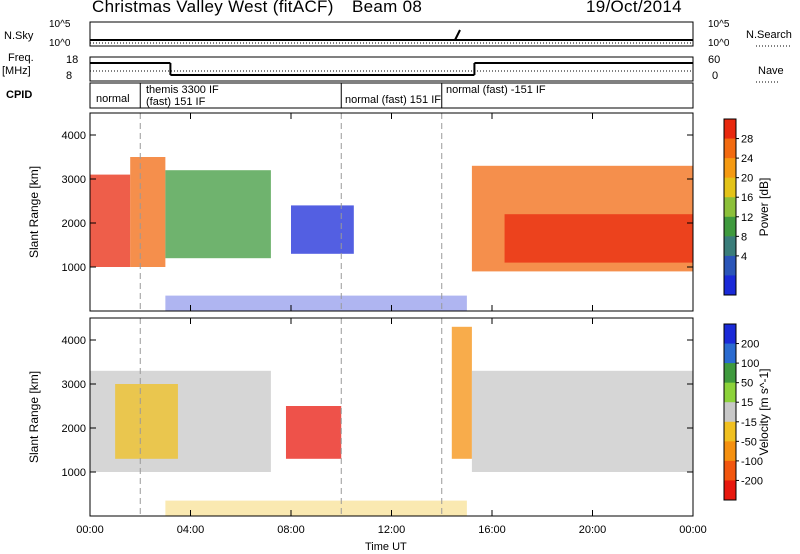 The height and width of the screenshot is (554, 800). Describe the element at coordinates (747, 140) in the screenshot. I see `colorbar-tick-label: 28` at that location.